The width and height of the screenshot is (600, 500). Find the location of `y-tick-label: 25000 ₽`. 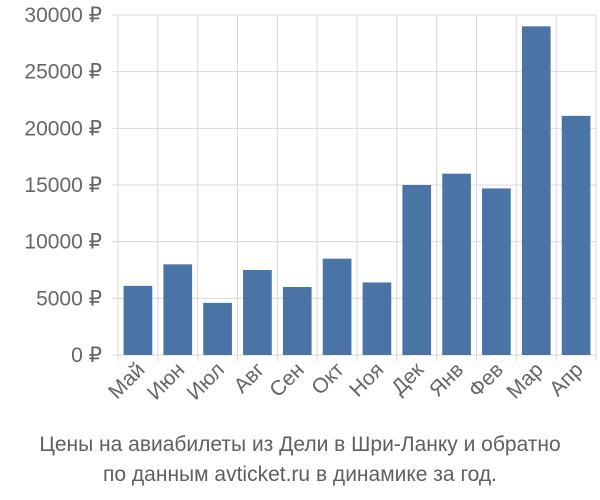

y-tick-label: 25000 ₽ is located at coordinates (63, 72).